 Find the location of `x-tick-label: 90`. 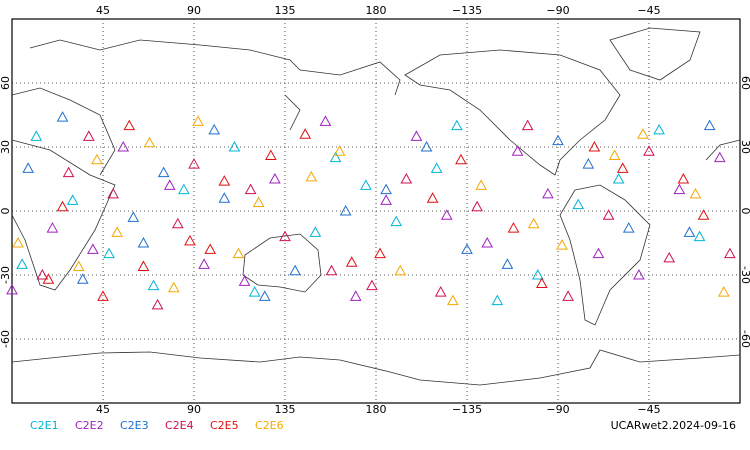

x-tick-label: 90 is located at coordinates (194, 10).